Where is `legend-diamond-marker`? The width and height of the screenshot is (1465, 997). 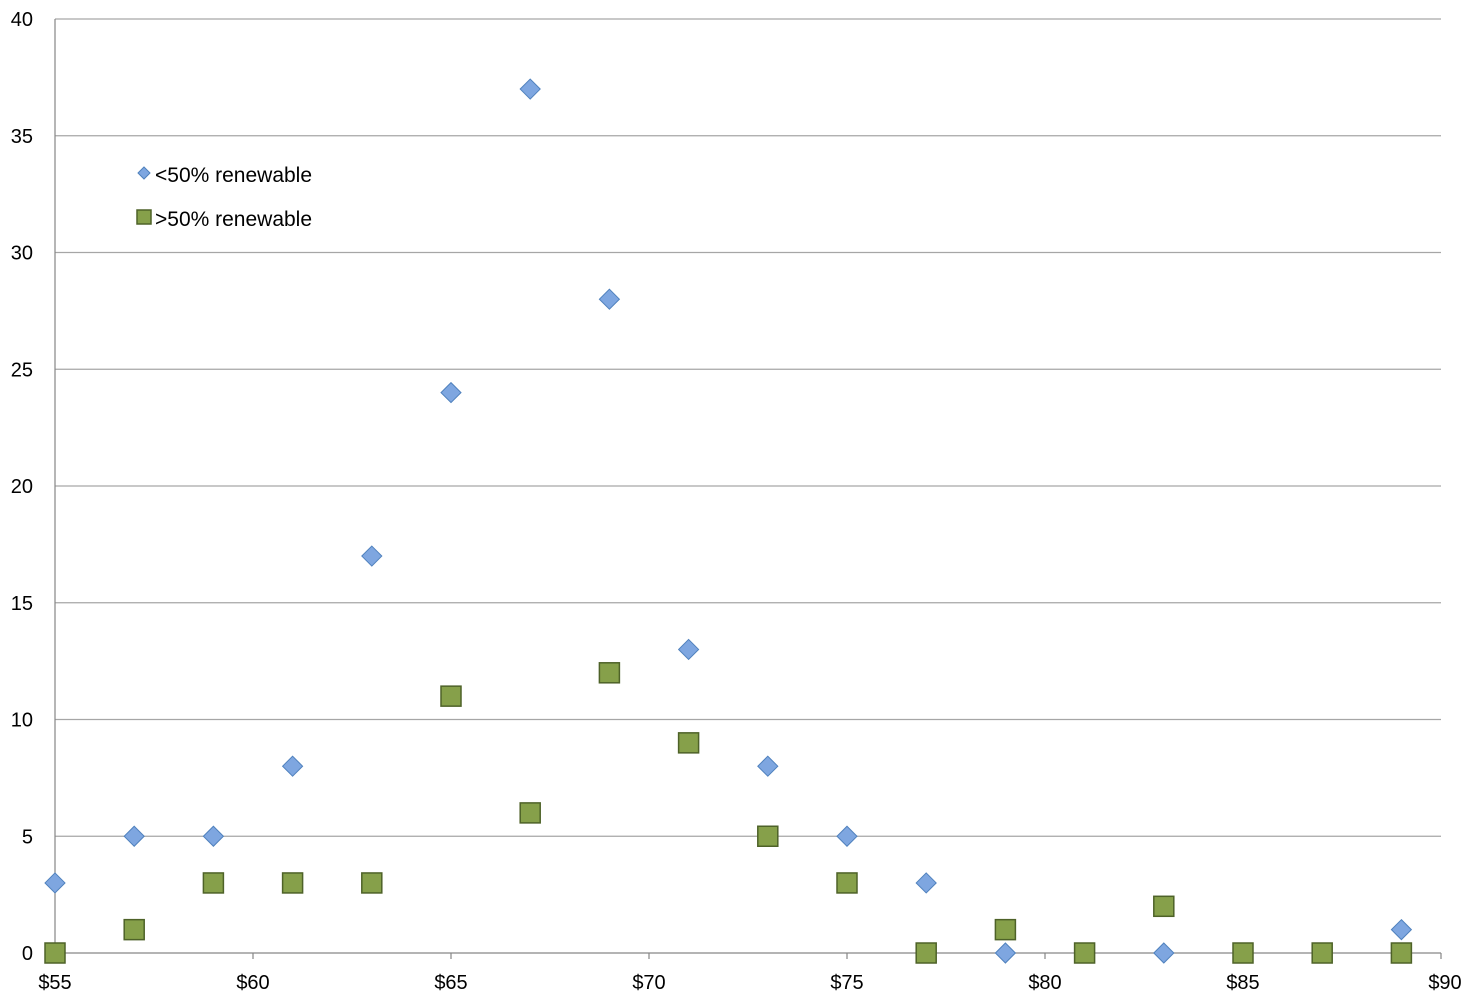 legend-diamond-marker is located at coordinates (144, 173).